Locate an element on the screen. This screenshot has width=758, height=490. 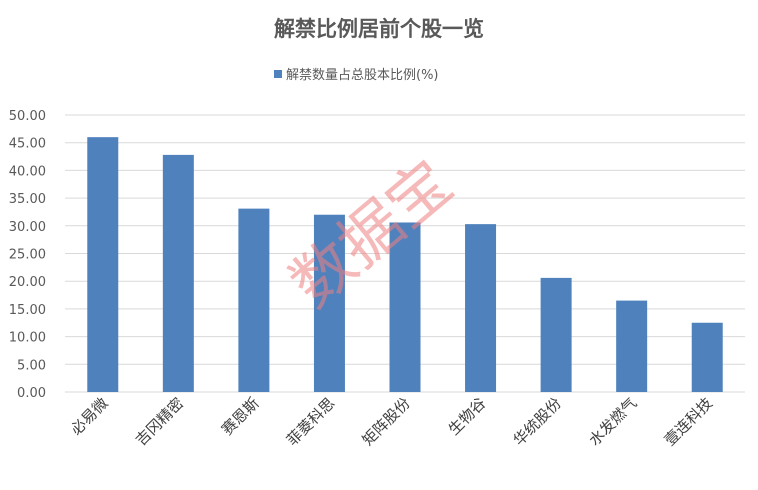
x-tick-label: 壹连科技 is located at coordinates (688, 421).